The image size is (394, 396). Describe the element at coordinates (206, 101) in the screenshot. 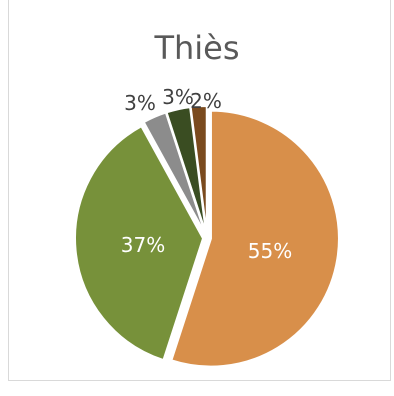

I see `pie-slice-label: 2%` at that location.